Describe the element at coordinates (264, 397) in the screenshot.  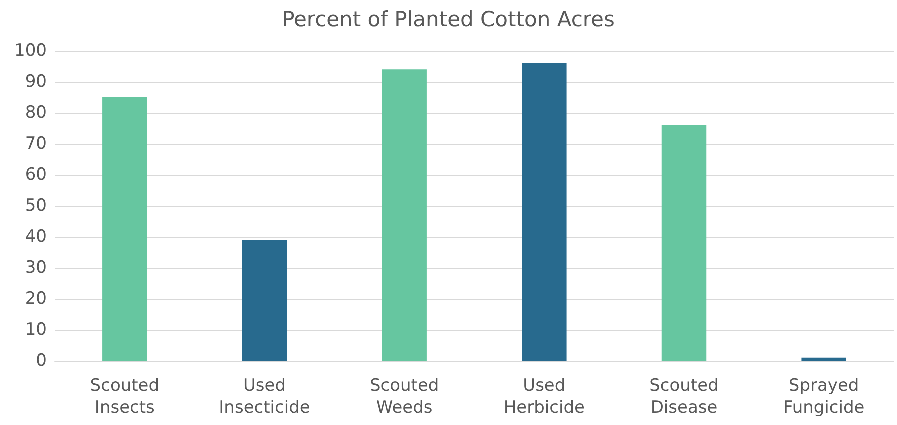
I see `x-tick-label: Used Insecticide` at that location.